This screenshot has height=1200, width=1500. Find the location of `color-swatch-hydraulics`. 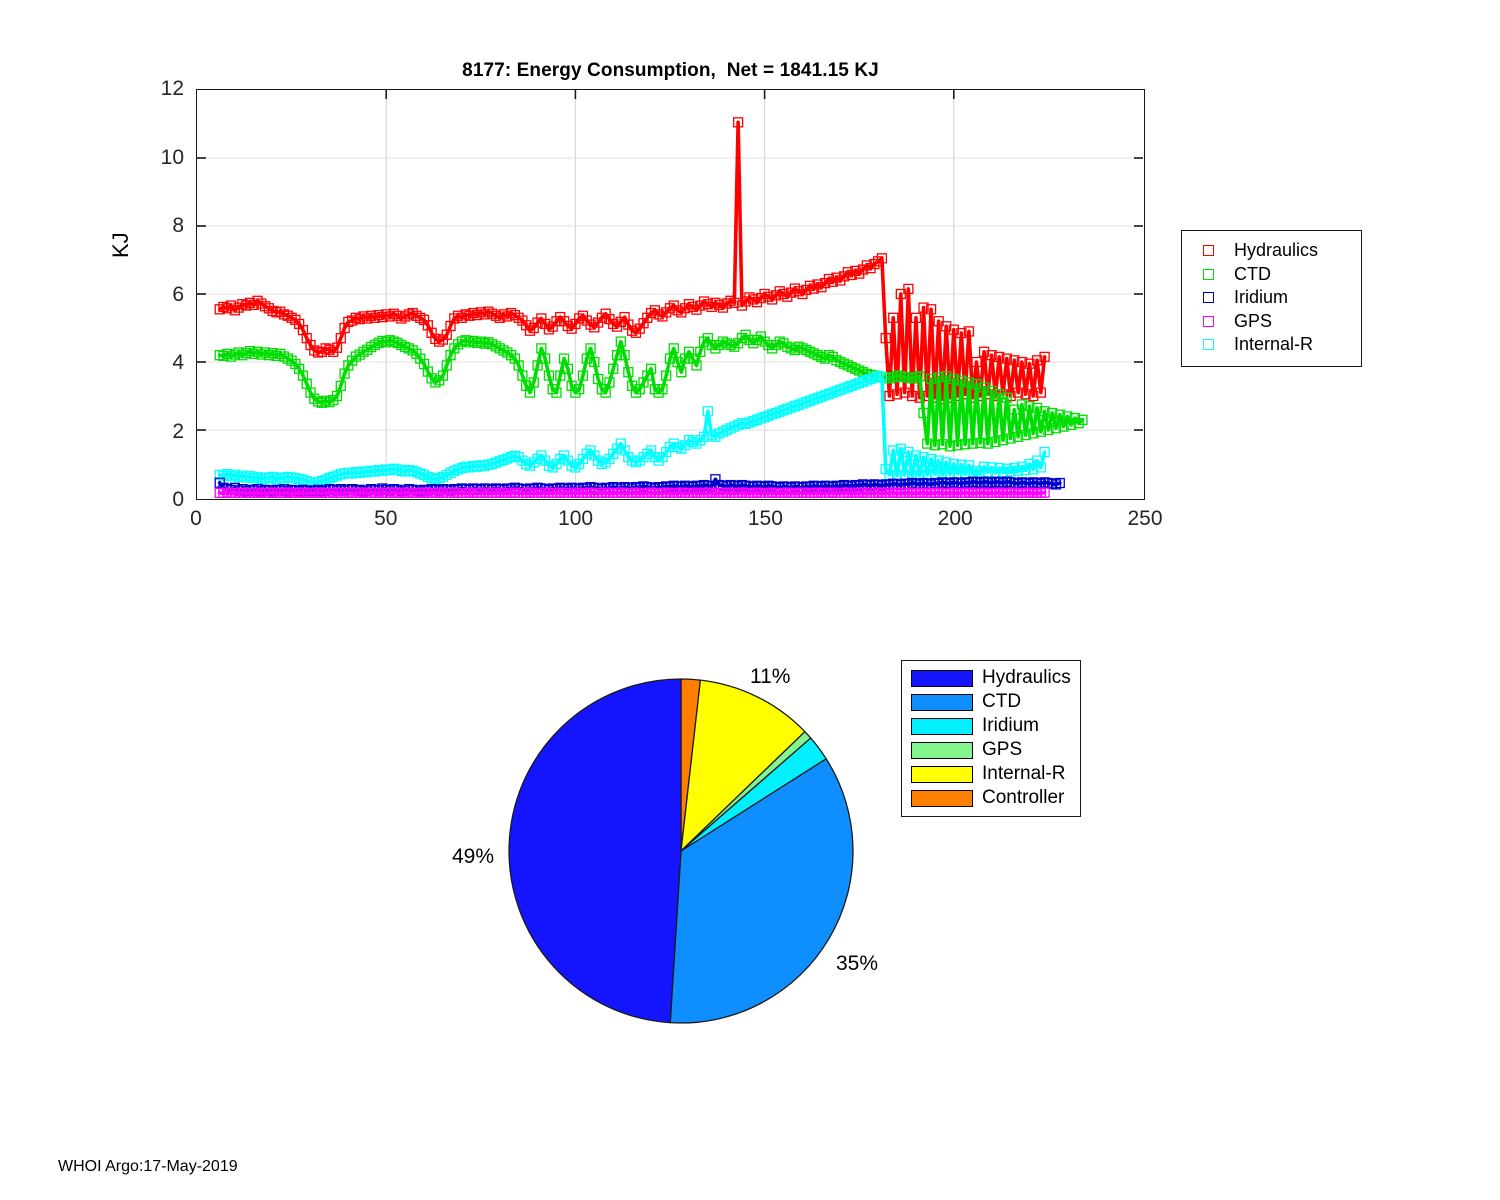

color-swatch-hydraulics is located at coordinates (942, 678).